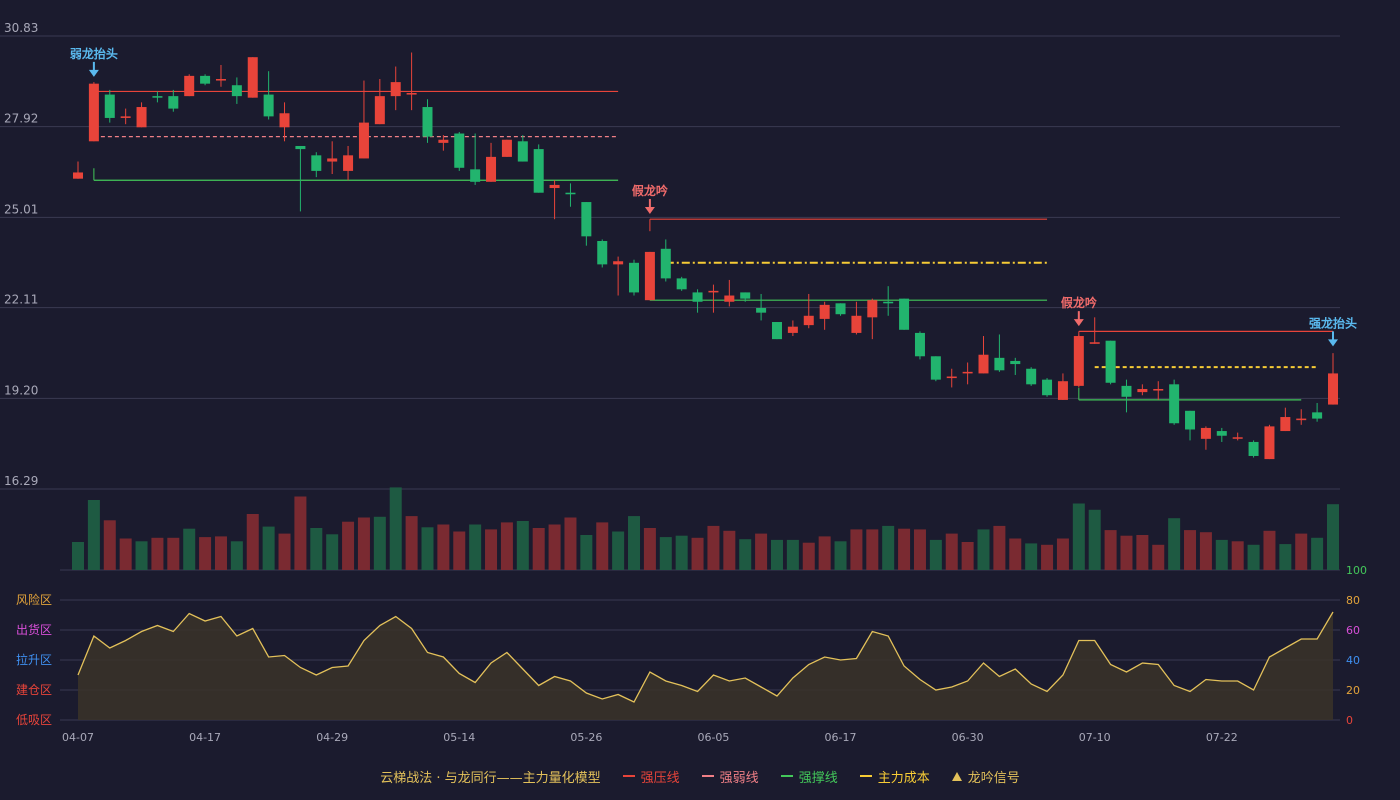 This screenshot has width=1400, height=800. I want to click on osc-zone-label: 风险区, so click(34, 599).